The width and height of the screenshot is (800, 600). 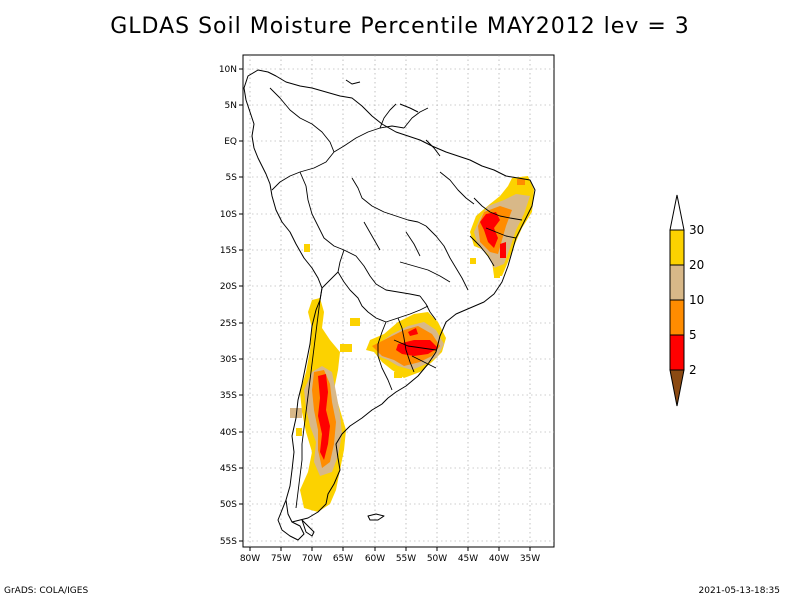 I want to click on lat-label: EQ, so click(x=230, y=142).